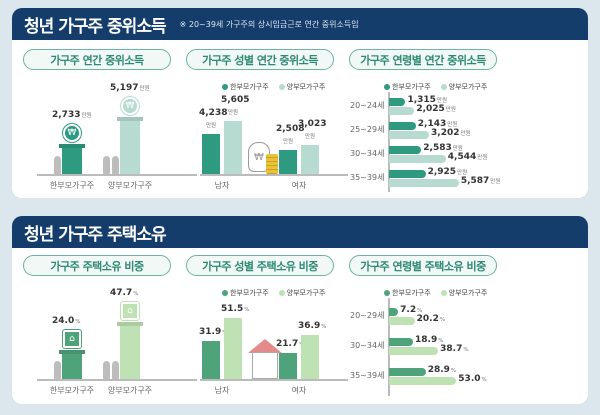 This screenshot has height=415, width=600. What do you see at coordinates (427, 100) in the screenshot?
I see `value-label: 1,315만원` at bounding box center [427, 100].